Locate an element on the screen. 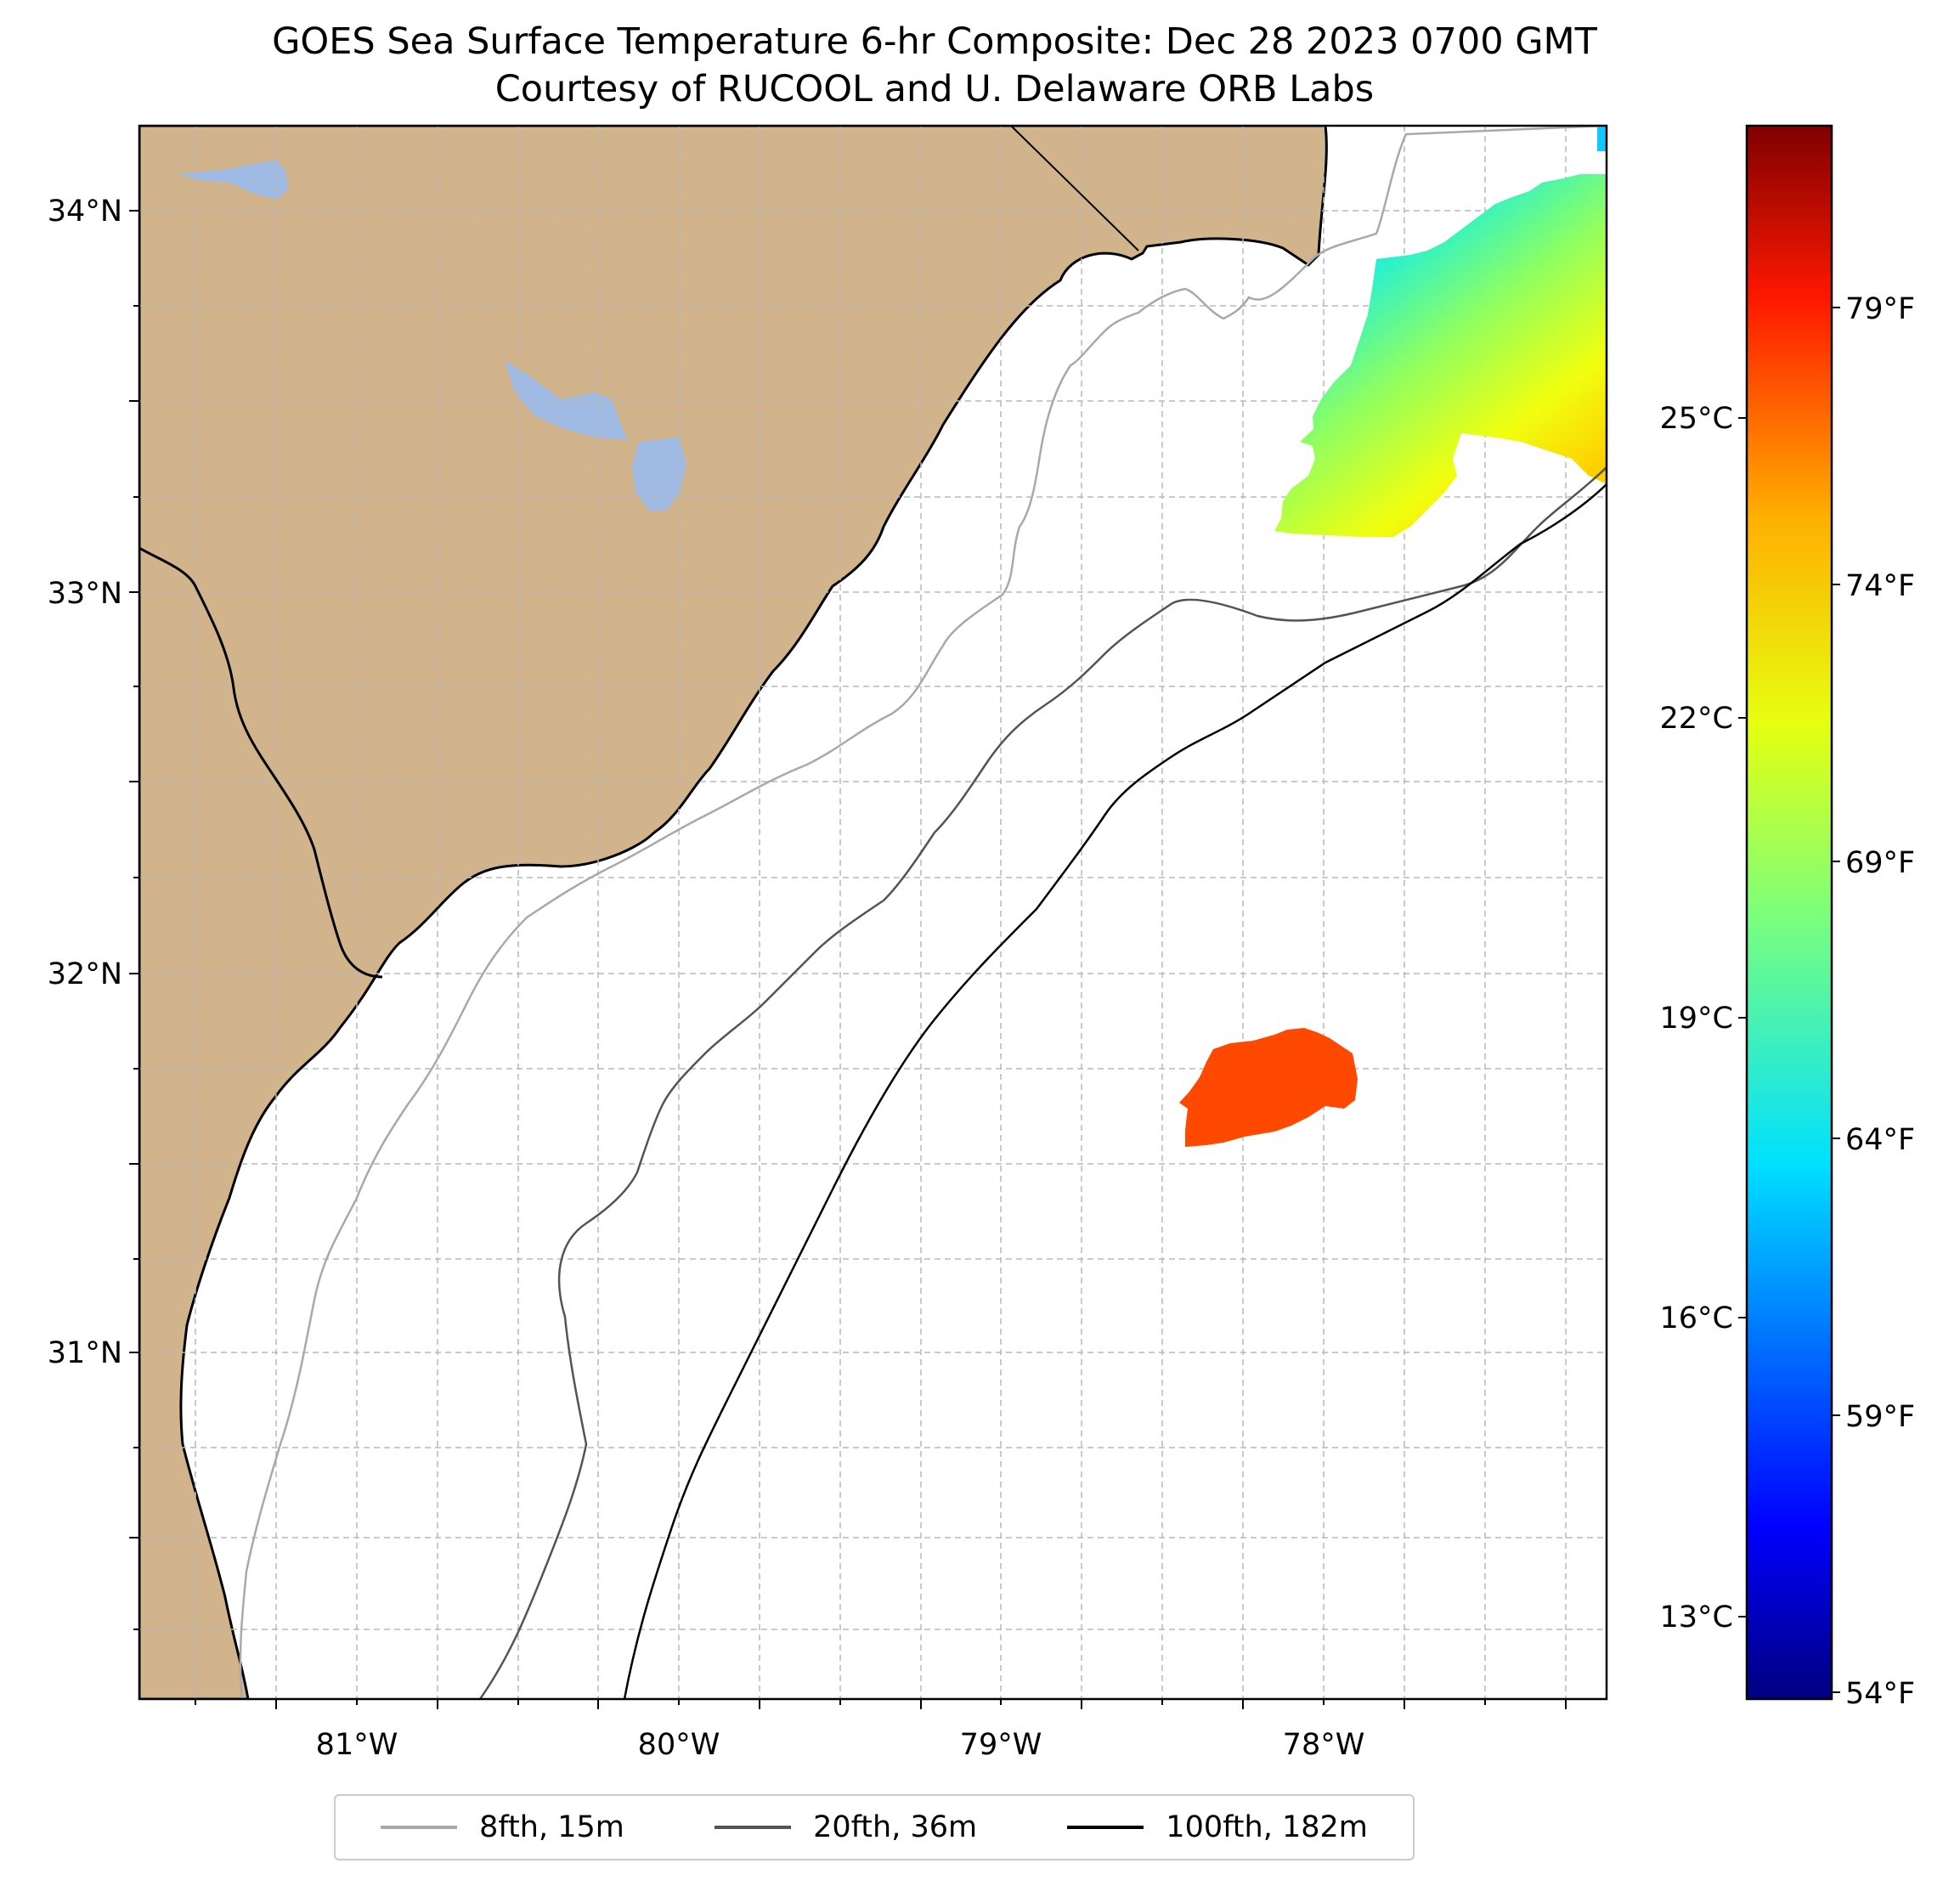  lat-label-33n: 33°N is located at coordinates (85, 594).